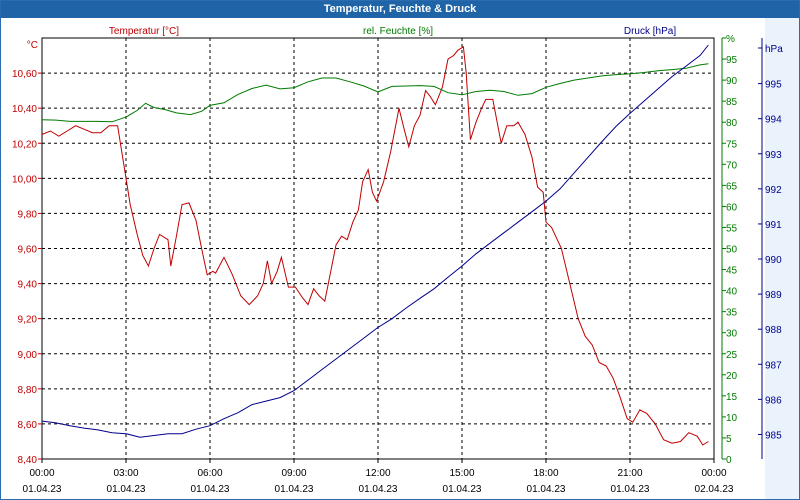 Image resolution: width=800 pixels, height=500 pixels. I want to click on temperature-tick-label: 8,80, so click(28, 390).